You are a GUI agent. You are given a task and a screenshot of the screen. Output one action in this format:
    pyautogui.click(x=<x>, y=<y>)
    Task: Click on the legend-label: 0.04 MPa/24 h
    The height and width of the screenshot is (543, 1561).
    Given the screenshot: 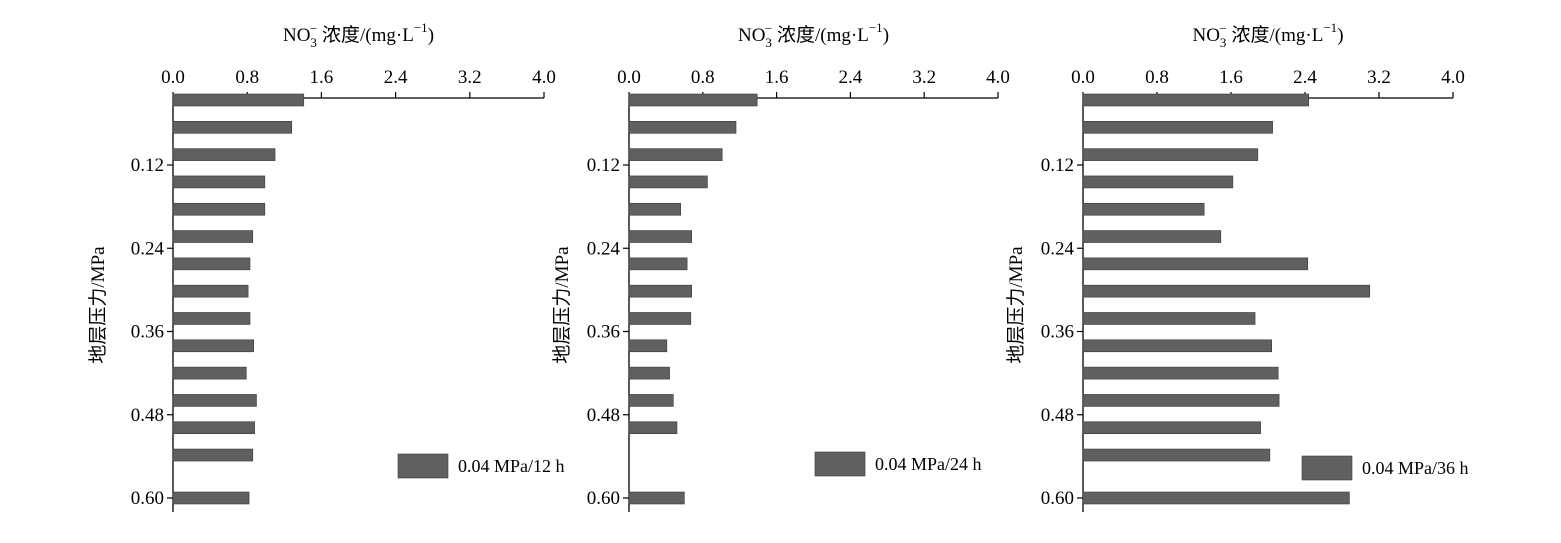 What is the action you would take?
    pyautogui.click(x=928, y=464)
    